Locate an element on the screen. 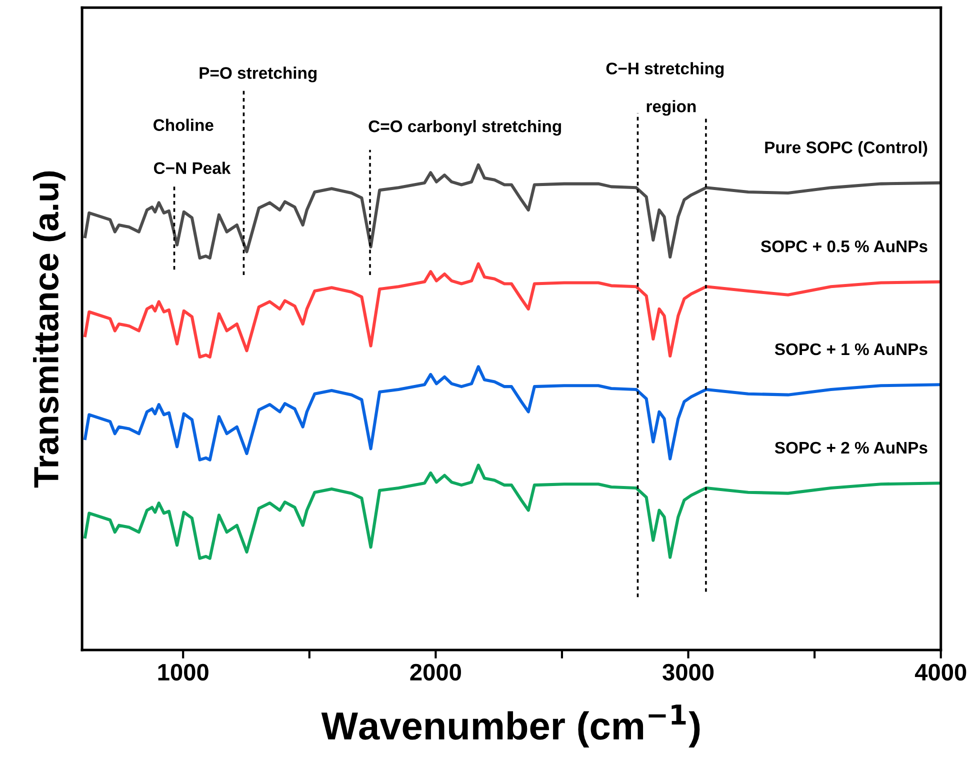 This screenshot has width=977, height=767. series-label: SOPC + 1 % AuNPs is located at coordinates (851, 349).